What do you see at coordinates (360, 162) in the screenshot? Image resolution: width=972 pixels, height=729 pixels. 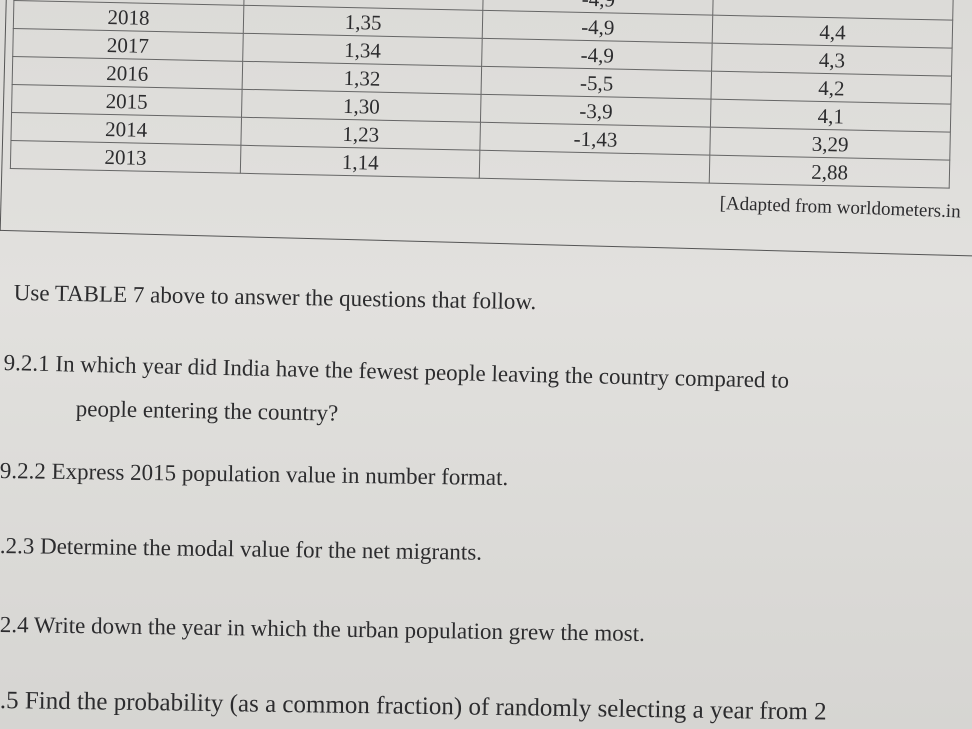 I see `table-cell: 1,14` at bounding box center [360, 162].